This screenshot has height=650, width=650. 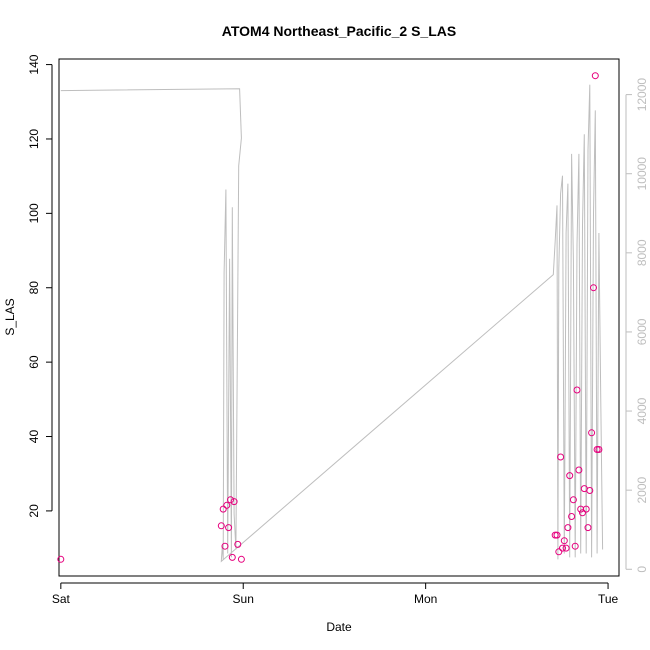 I want to click on x-tick-label: Sun, so click(x=243, y=599).